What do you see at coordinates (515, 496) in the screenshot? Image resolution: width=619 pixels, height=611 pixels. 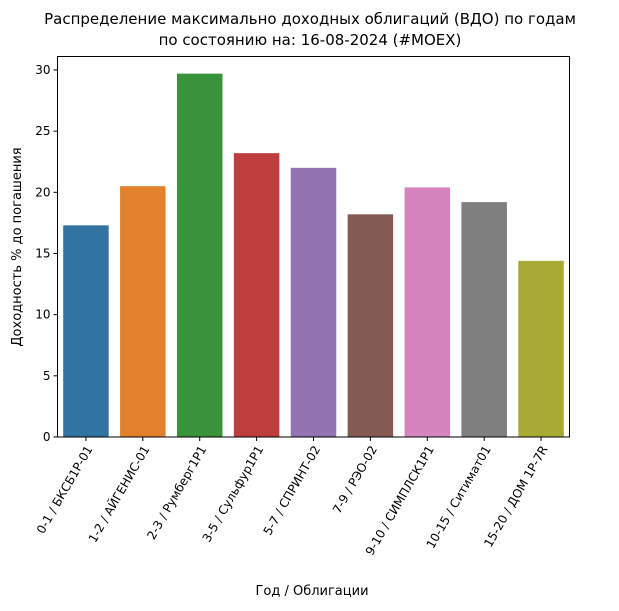 I see `x-tick-label: 15-20 / ДОМ 1Р-7R` at bounding box center [515, 496].